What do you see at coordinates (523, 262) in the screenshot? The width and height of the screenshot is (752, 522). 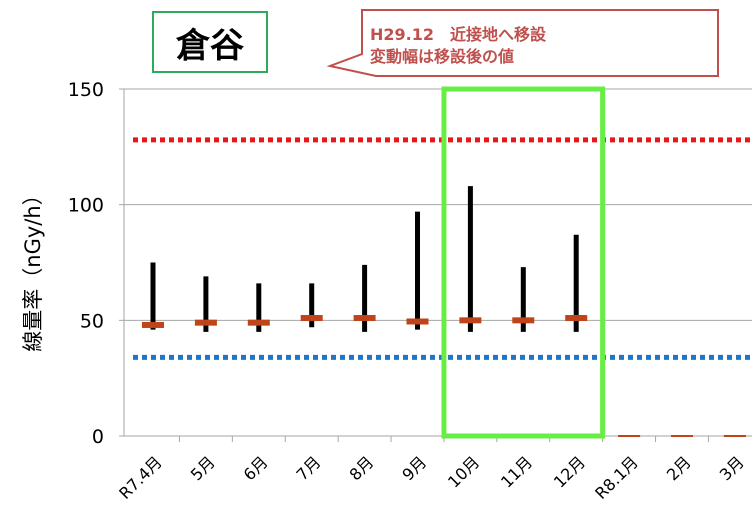 I see `highlight-box` at bounding box center [523, 262].